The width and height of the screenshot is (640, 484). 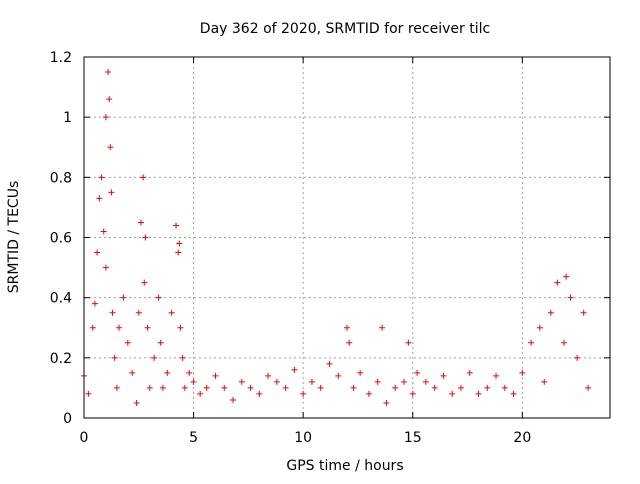 I want to click on y-tick-label: 0, so click(x=67, y=419).